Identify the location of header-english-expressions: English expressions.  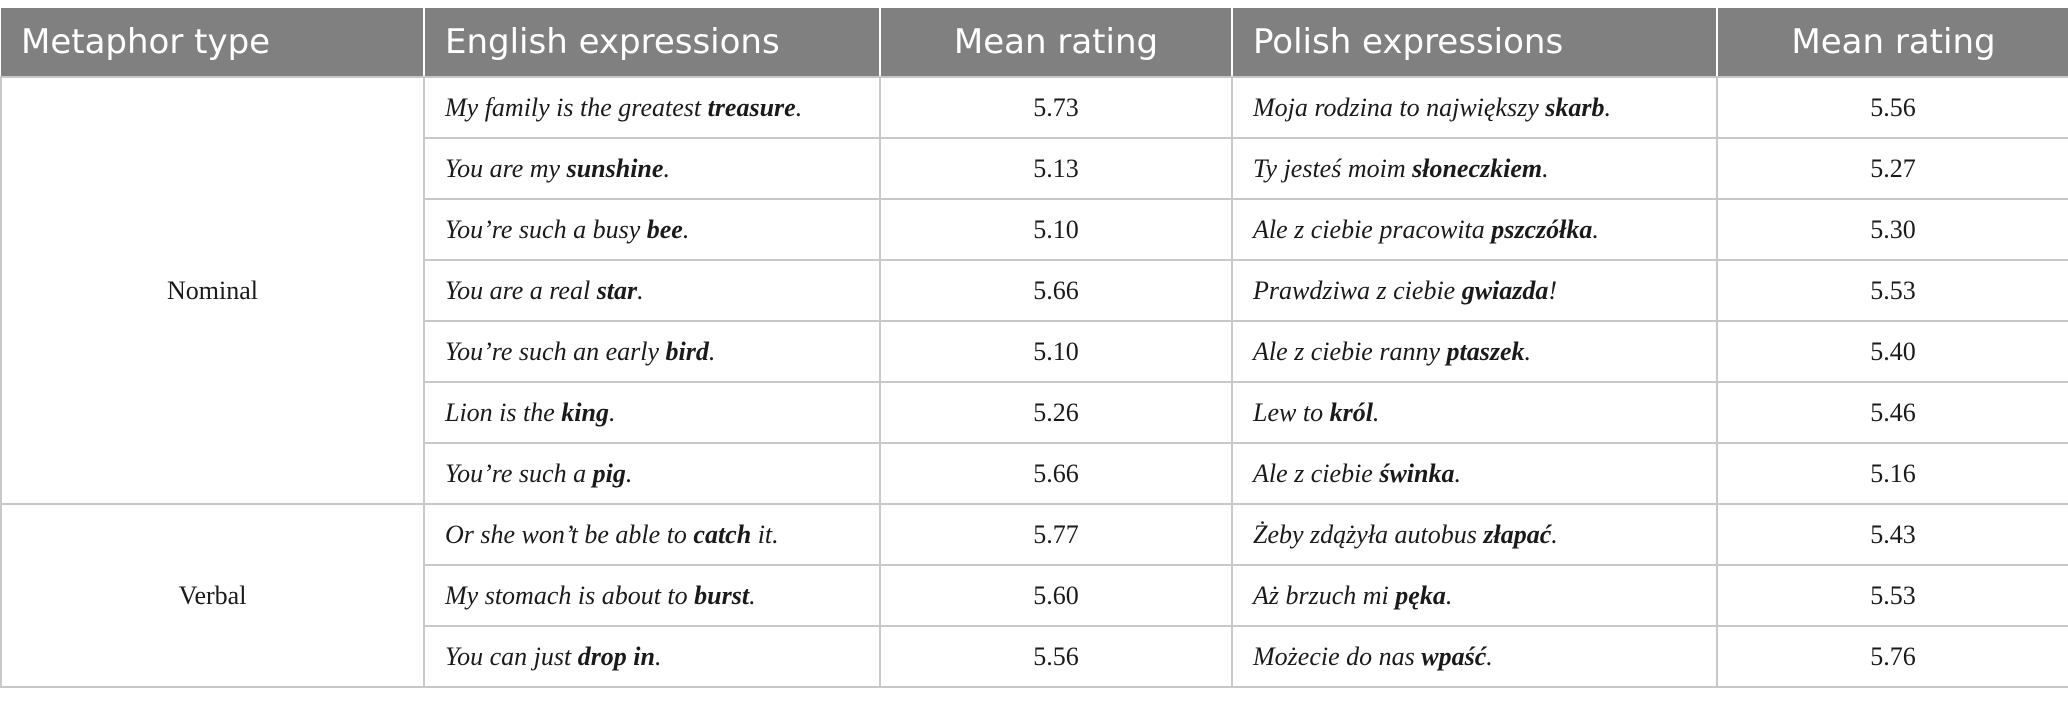
(651, 43).